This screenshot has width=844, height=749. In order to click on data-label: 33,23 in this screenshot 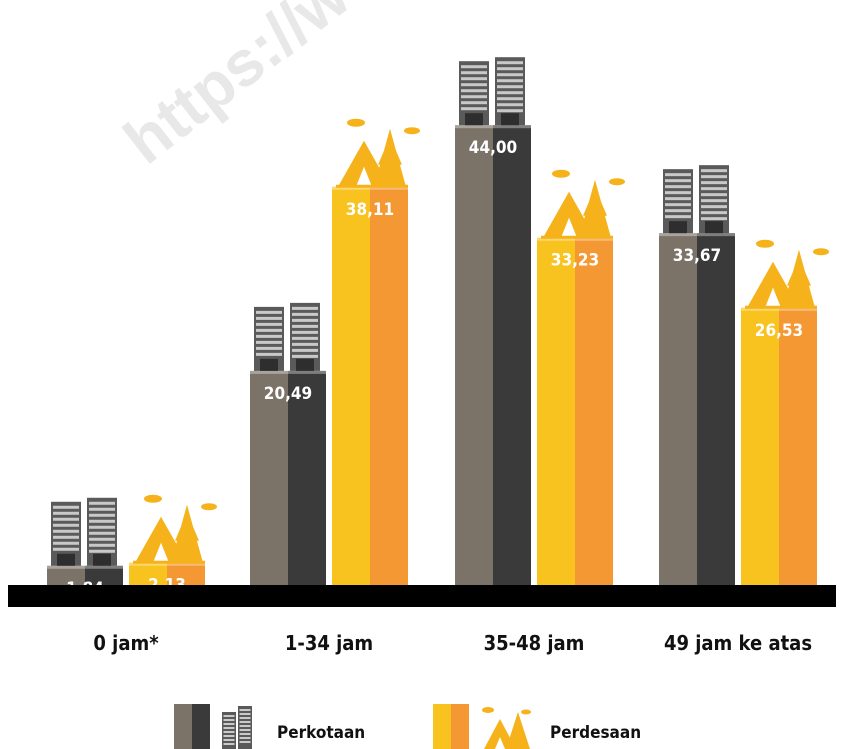, I will do `click(575, 261)`.